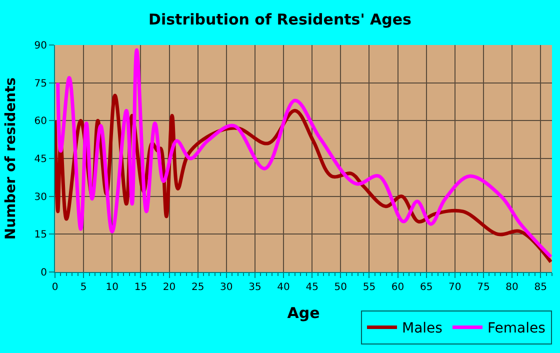 Image resolution: width=560 pixels, height=353 pixels. Describe the element at coordinates (340, 287) in the screenshot. I see `x-tick-label: 50` at that location.